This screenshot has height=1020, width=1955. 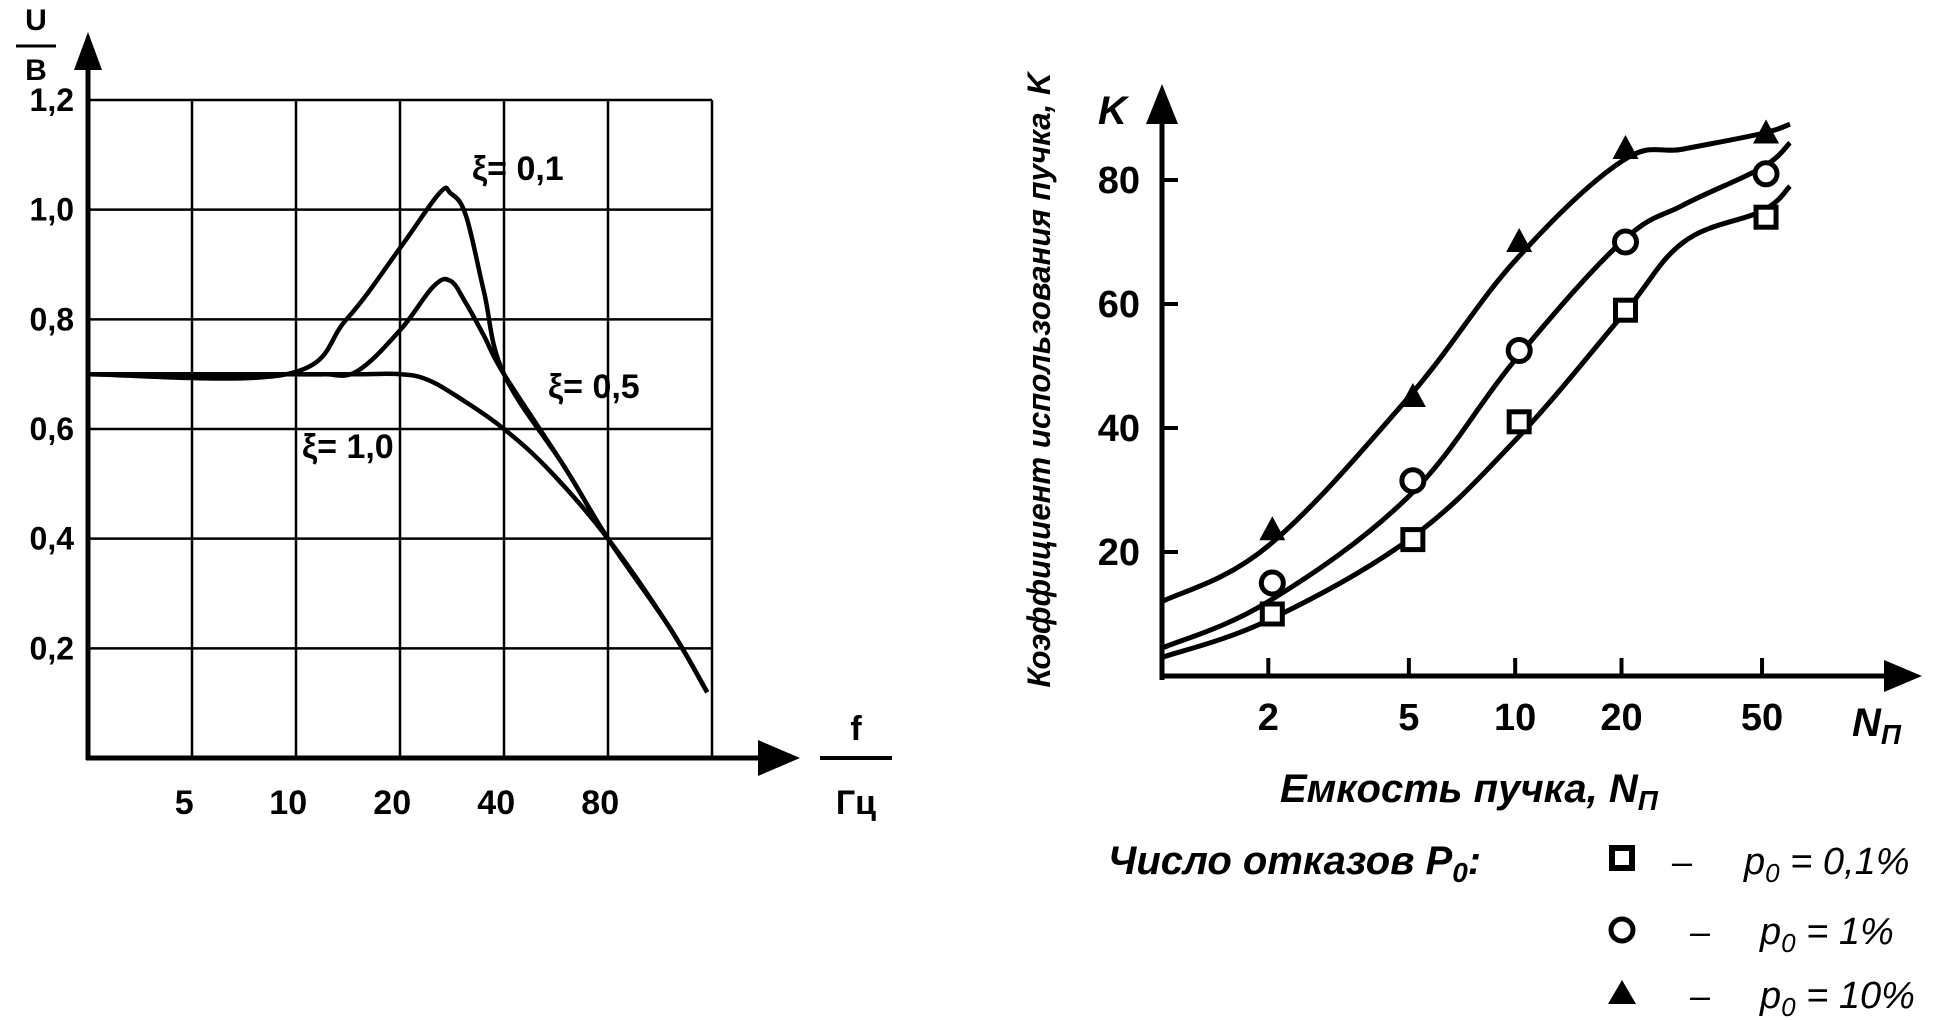 I want to click on x-axis-symbol-main: N, so click(x=1867, y=723).